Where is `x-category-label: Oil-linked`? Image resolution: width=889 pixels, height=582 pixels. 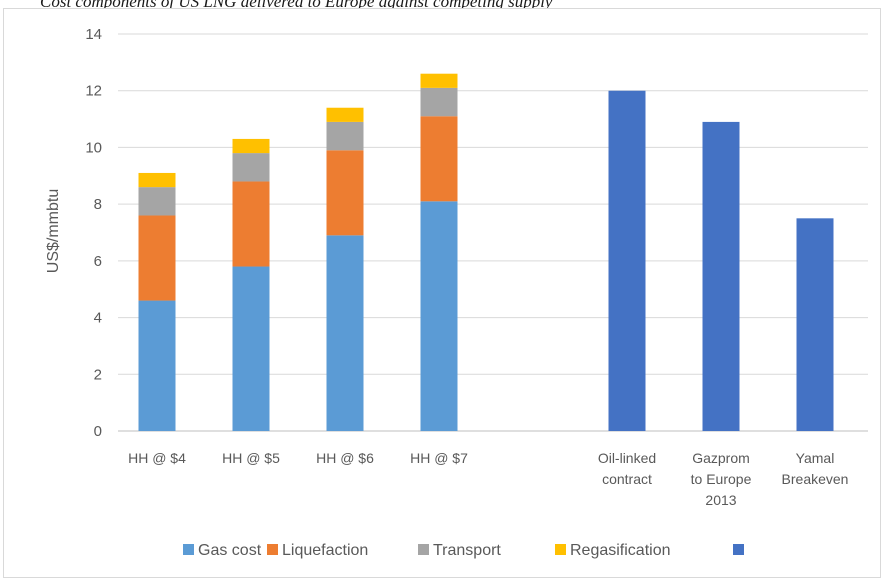 x-category-label: Oil-linked is located at coordinates (627, 458).